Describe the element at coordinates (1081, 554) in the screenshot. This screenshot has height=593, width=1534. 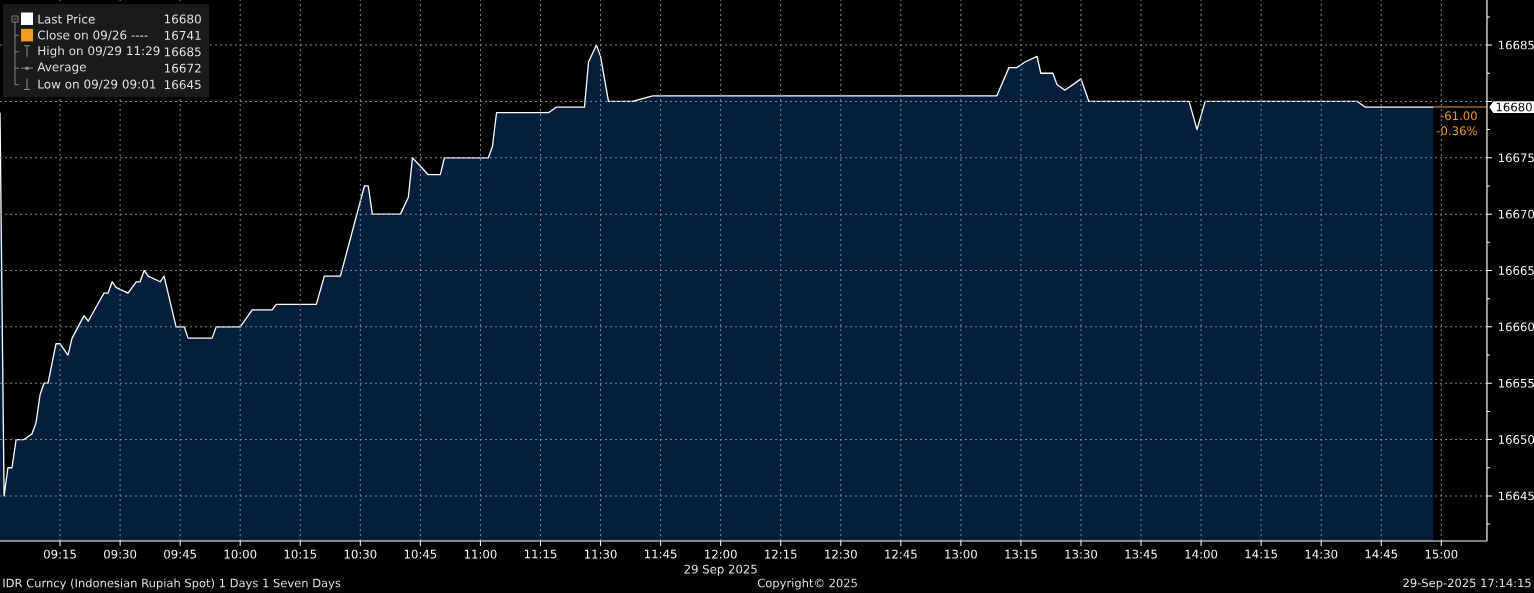
I see `x-tick-label: 13:30` at that location.